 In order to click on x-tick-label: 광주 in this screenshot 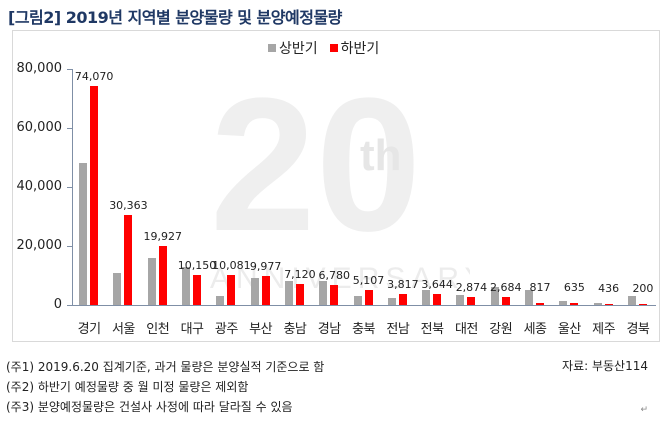, I will do `click(226, 329)`.